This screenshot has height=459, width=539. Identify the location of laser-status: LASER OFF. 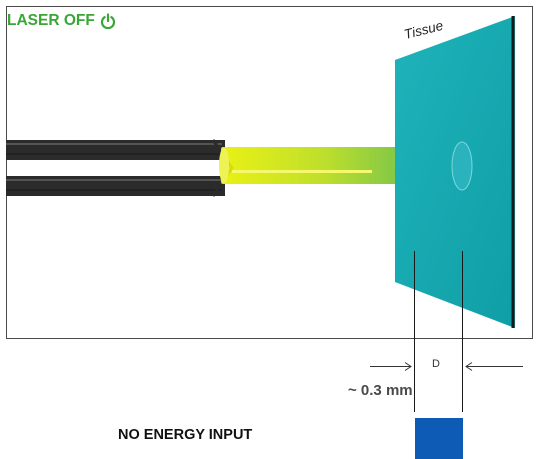
(61, 21).